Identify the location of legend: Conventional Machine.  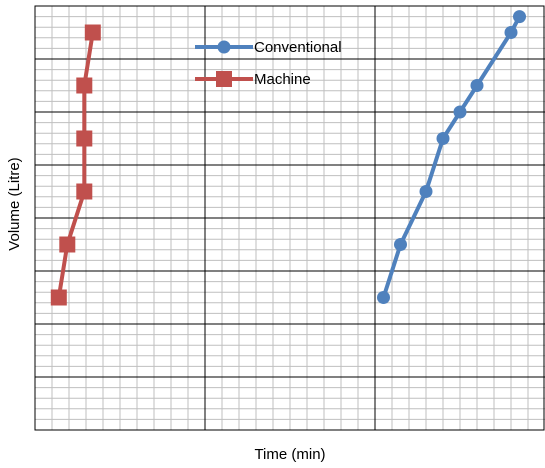
(268, 63).